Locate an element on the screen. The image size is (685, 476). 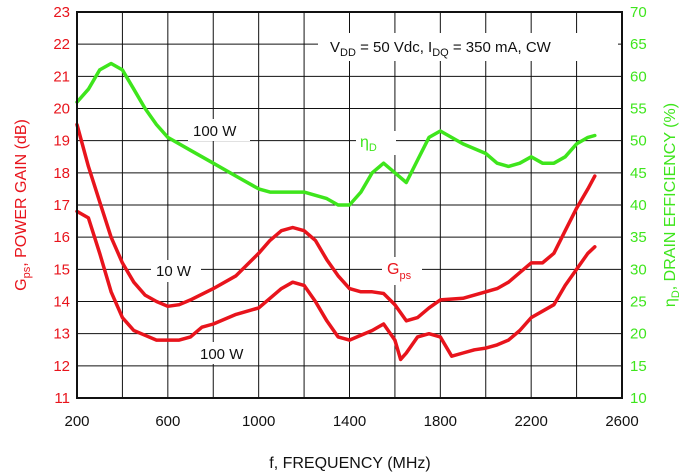
y-right-axis-title: ηD, DRAIN EFFICIENCY (%) is located at coordinates (672, 205).